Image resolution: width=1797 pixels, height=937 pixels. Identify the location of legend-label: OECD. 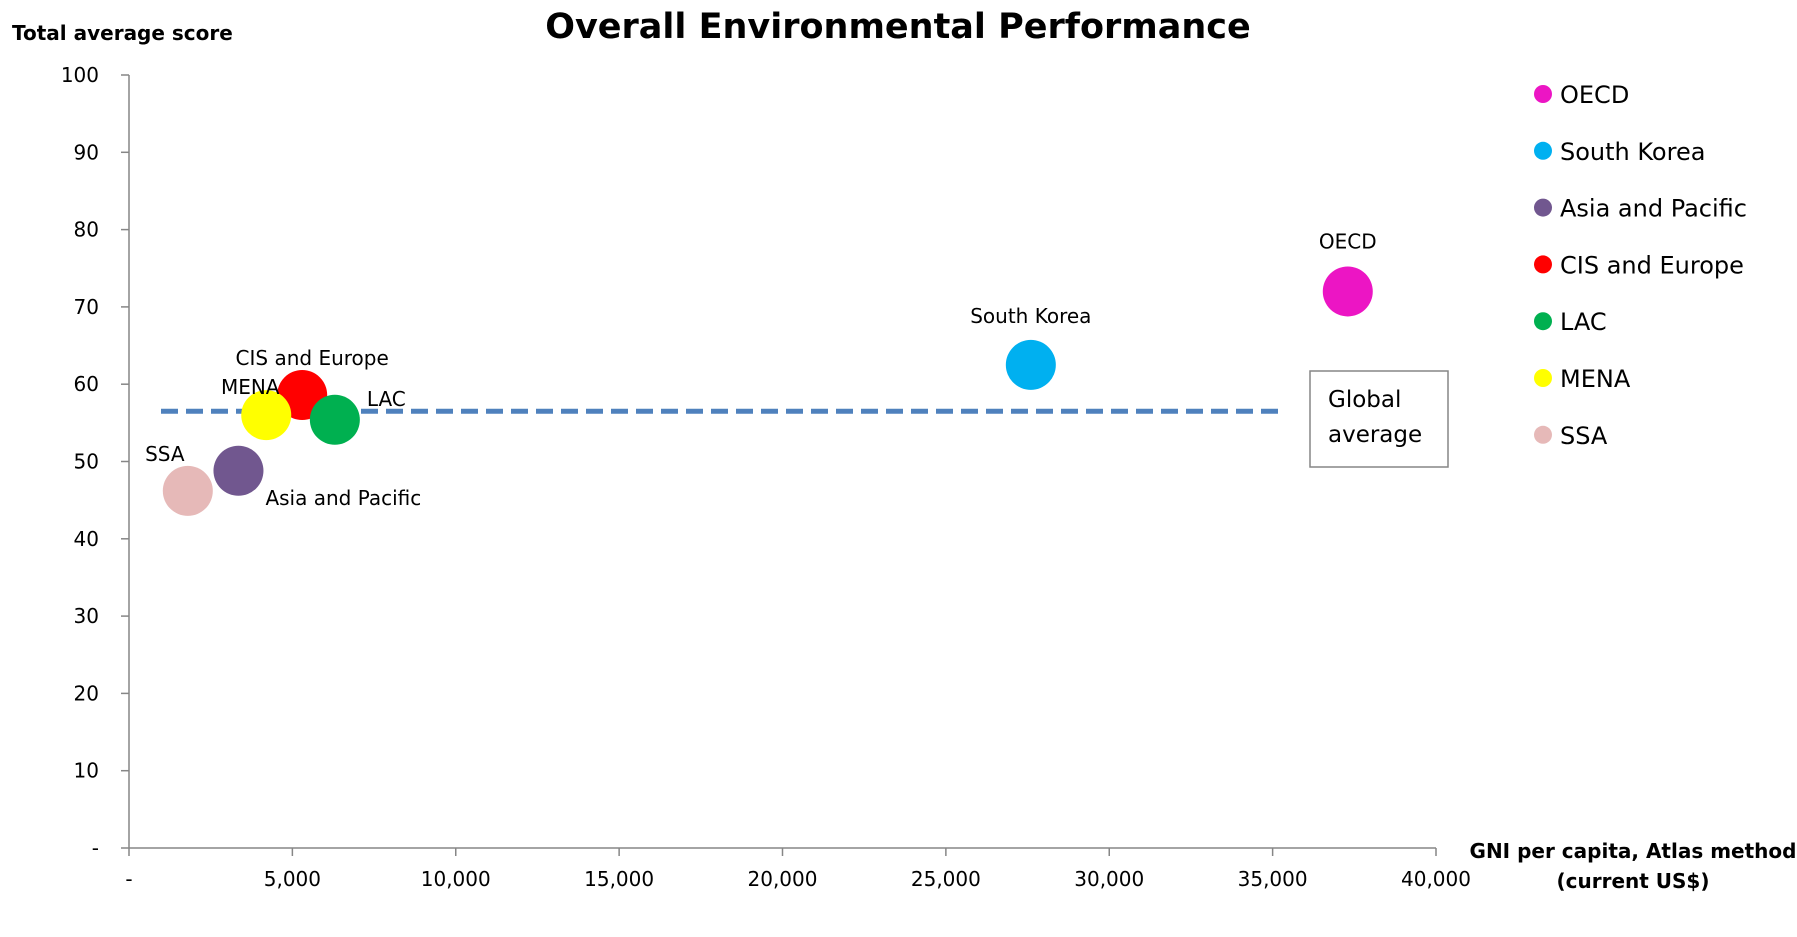
(1594, 95).